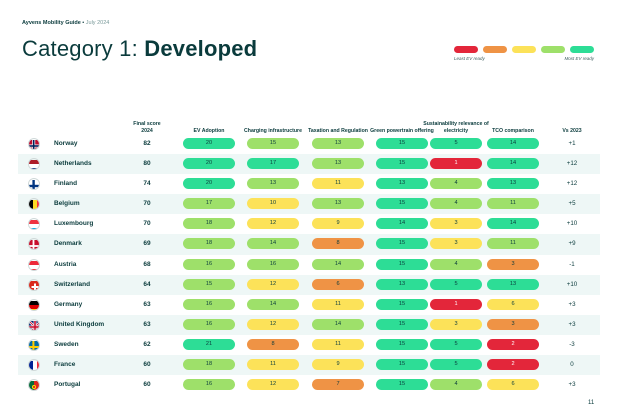 The image size is (618, 420). Describe the element at coordinates (147, 264) in the screenshot. I see `final-score: 68` at that location.